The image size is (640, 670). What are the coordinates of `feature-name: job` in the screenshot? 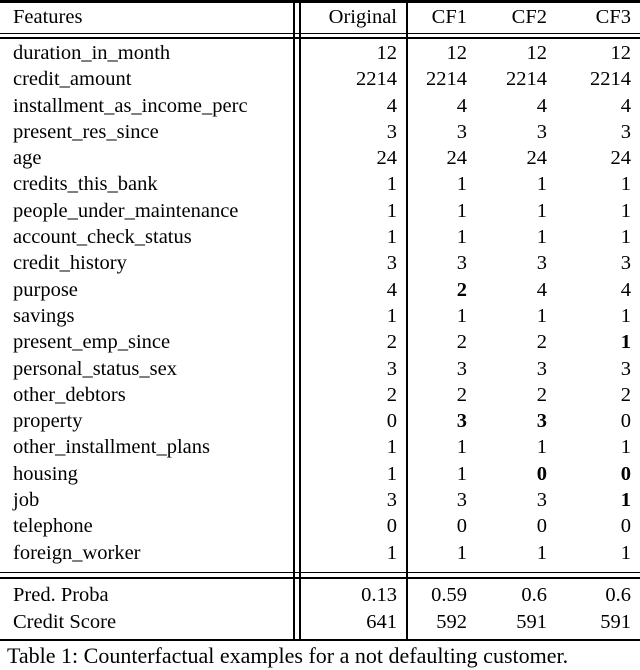 It's located at (26, 500).